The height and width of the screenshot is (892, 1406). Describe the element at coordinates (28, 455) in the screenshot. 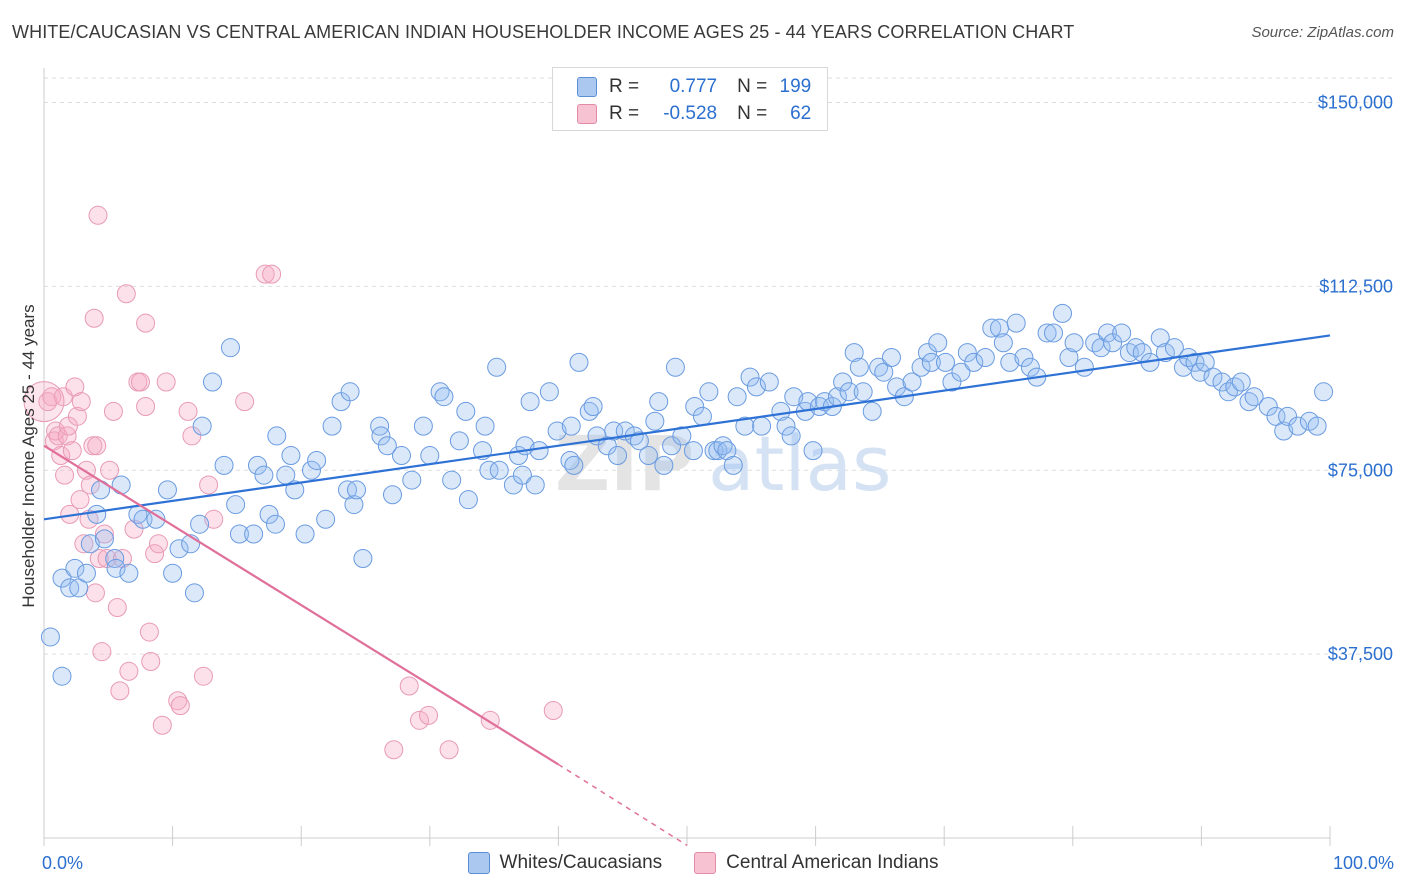

I see `y-axis-label: Householder Income Ages 25 - 44 years` at that location.